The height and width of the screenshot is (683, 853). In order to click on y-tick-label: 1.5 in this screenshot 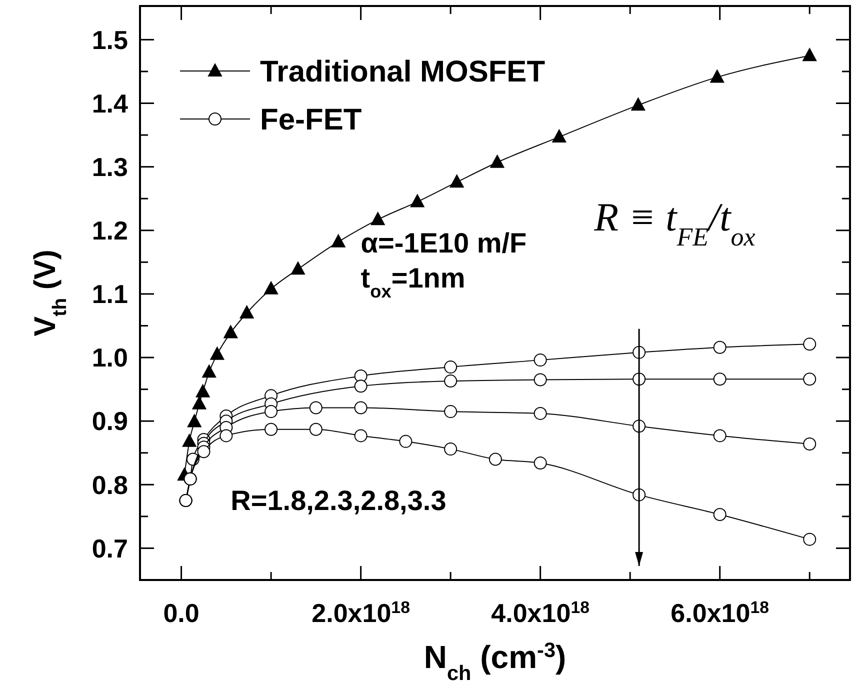, I will do `click(110, 39)`.